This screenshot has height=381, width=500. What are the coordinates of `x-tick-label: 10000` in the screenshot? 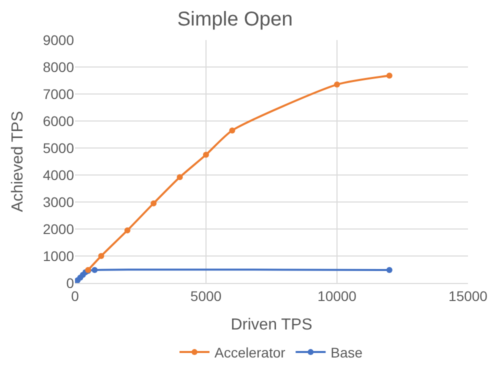 It's located at (337, 296).